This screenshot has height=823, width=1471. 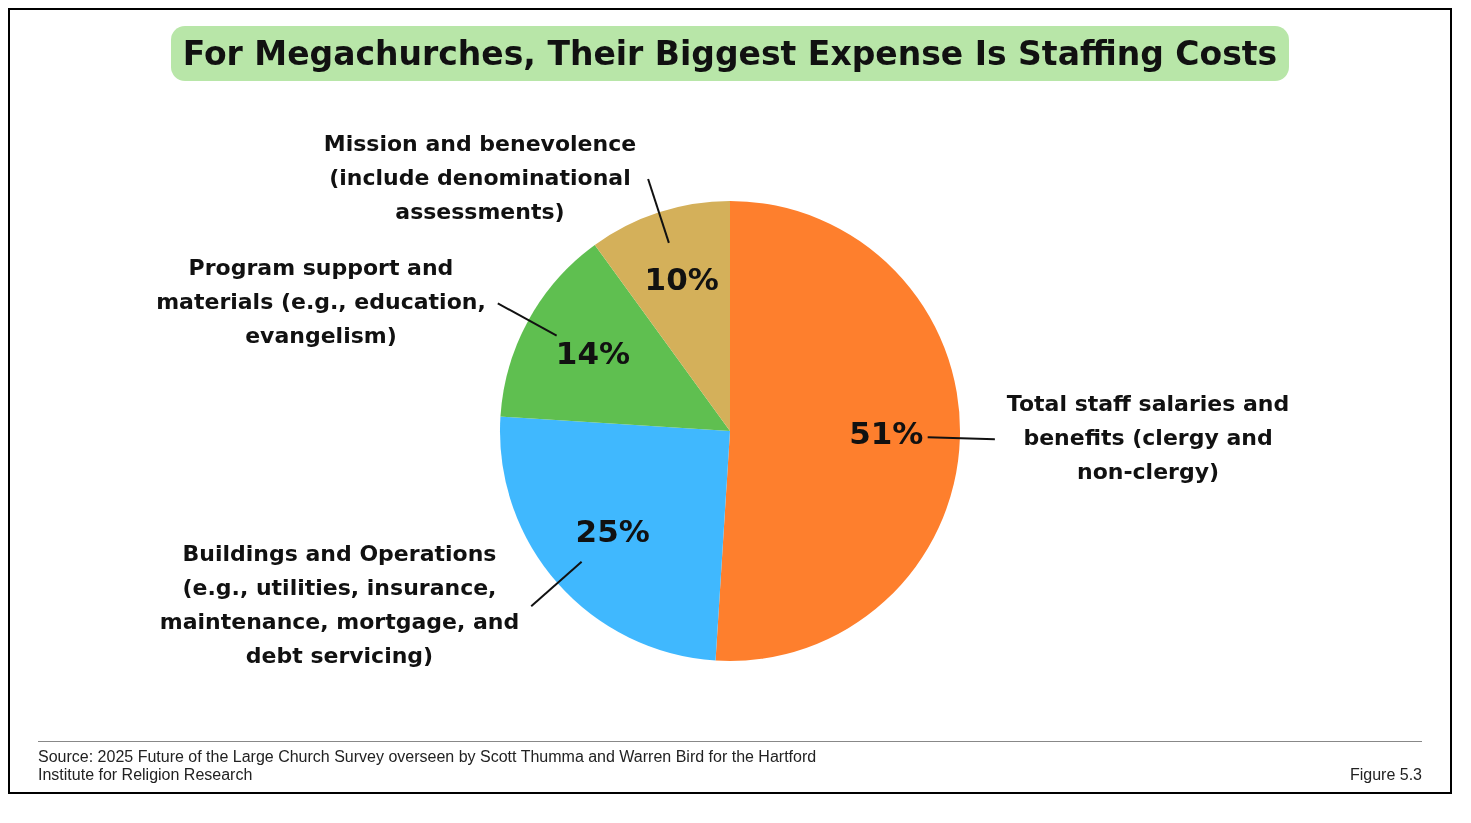 I want to click on caption: Figure 5.3, so click(x=1385, y=775).